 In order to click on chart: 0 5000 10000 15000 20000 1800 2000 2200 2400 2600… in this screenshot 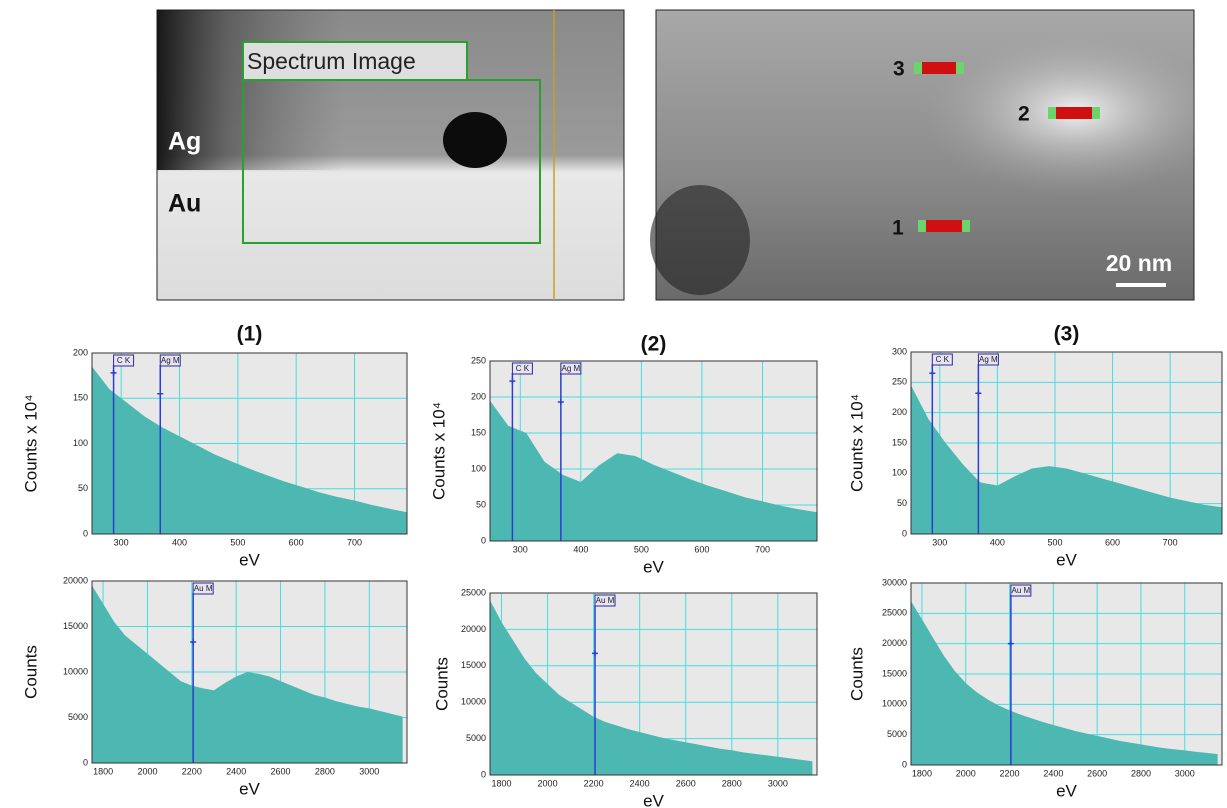, I will do `click(214, 686)`.